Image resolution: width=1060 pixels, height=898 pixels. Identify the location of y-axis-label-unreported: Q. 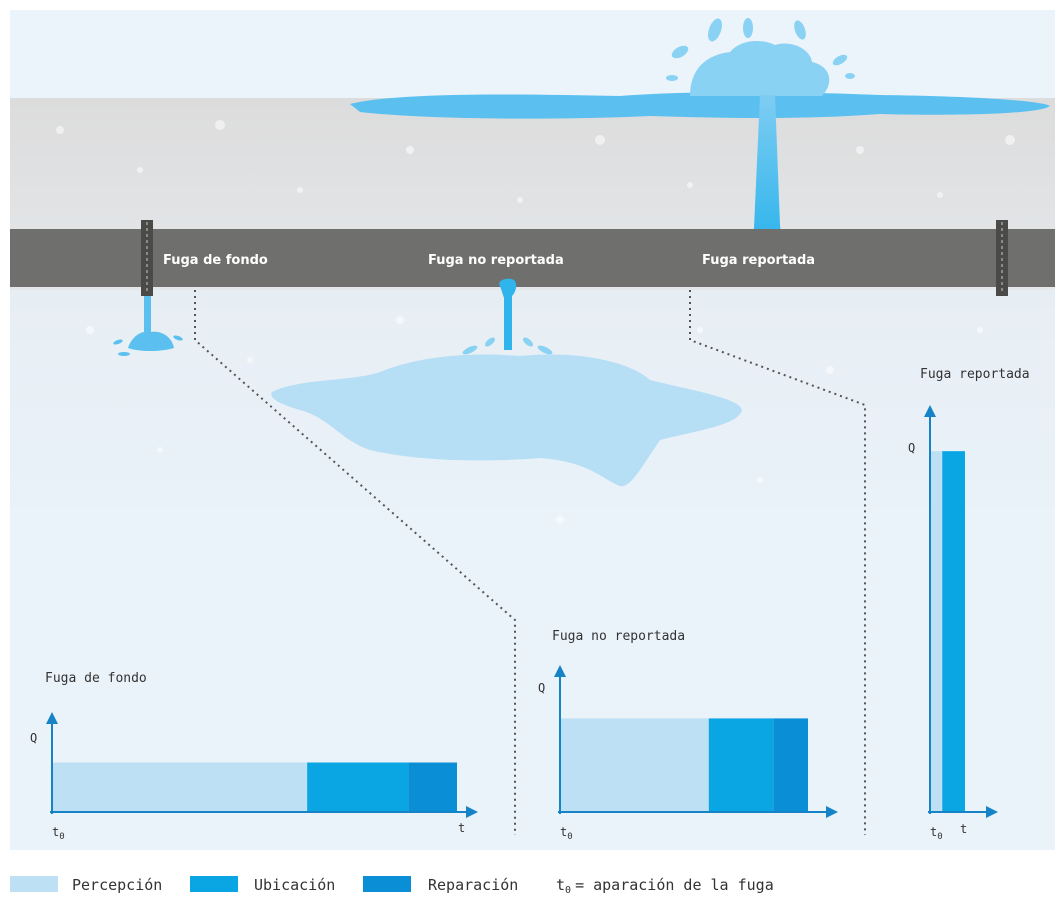
(541, 688).